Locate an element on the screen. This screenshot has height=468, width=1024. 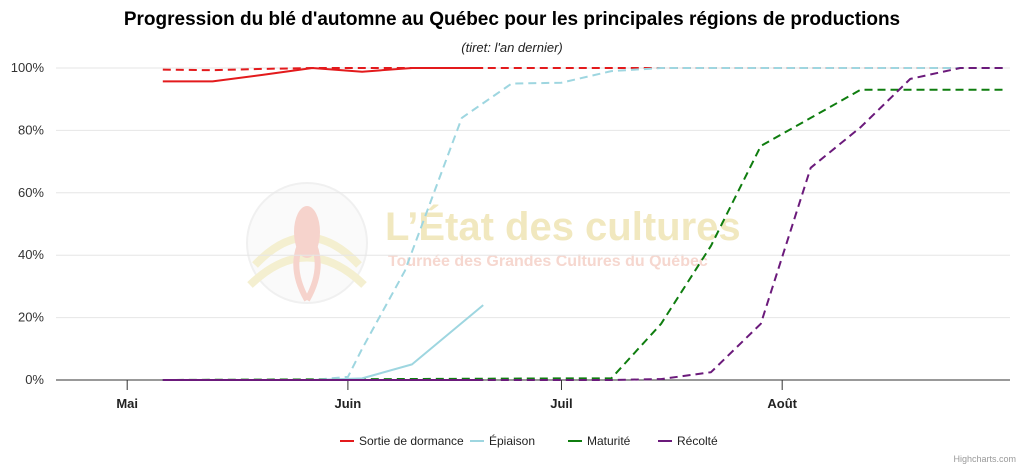
legend-label: Récolté is located at coordinates (697, 441).